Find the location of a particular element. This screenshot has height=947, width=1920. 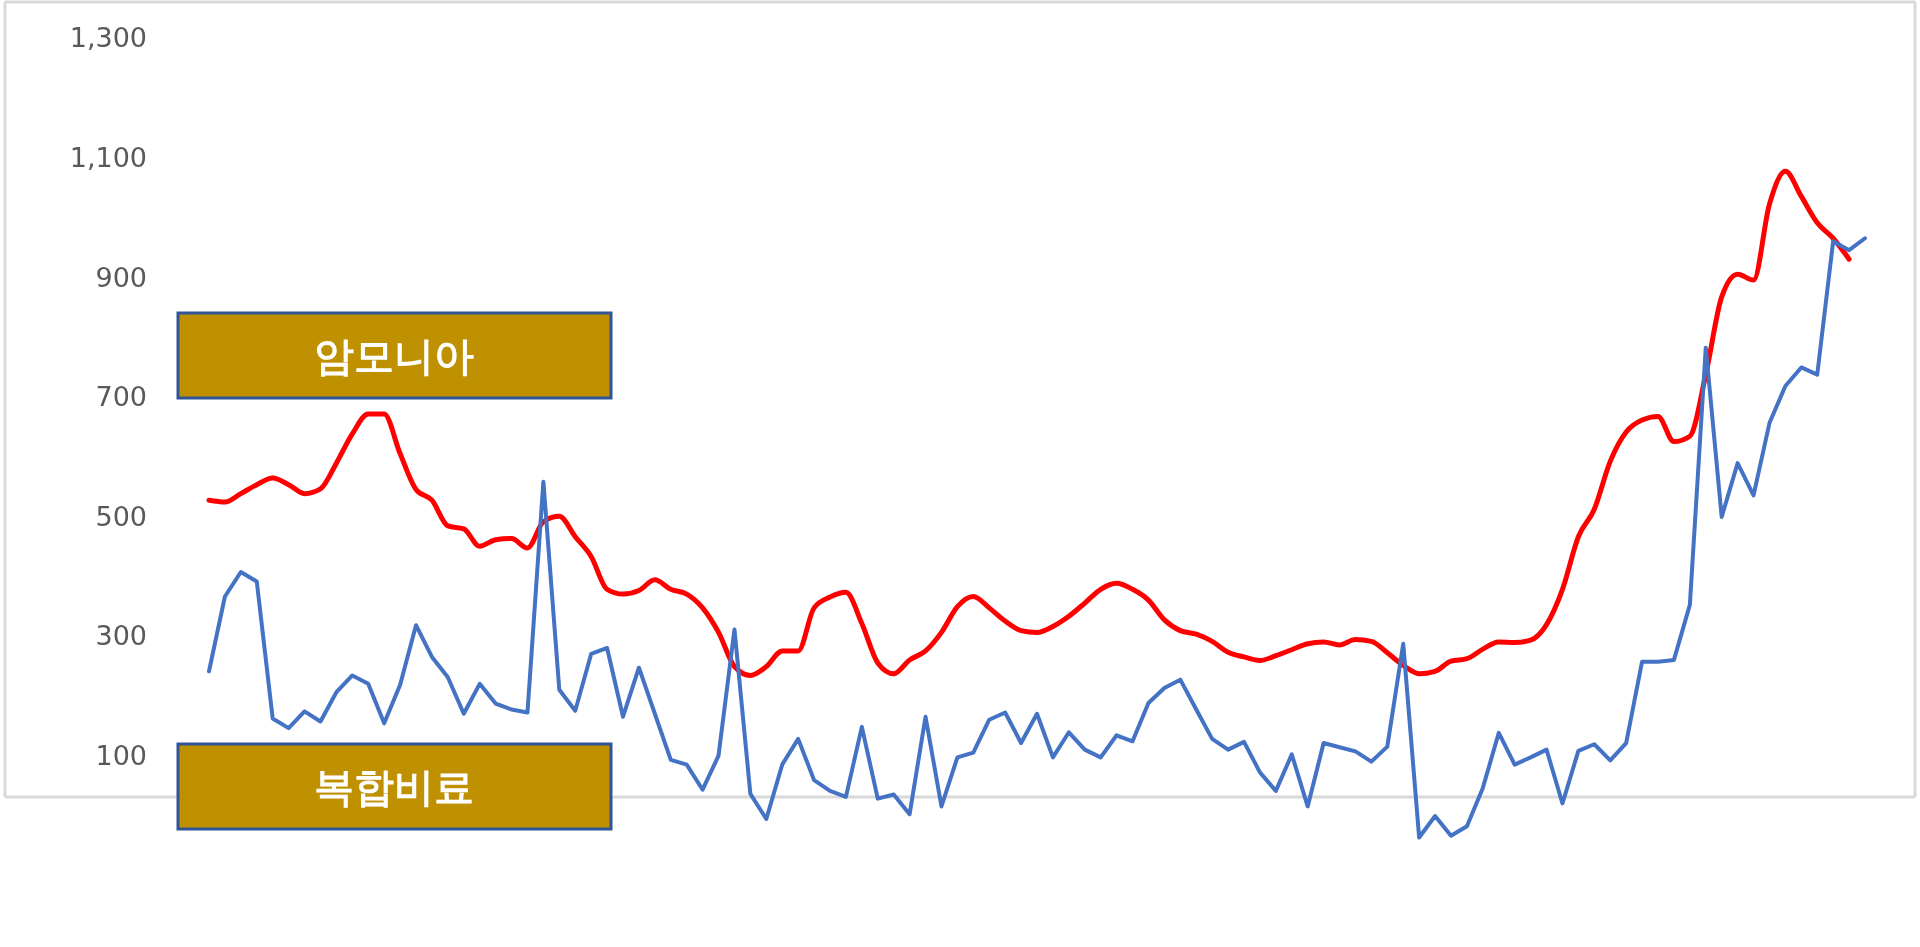

label-box: 복합비료 is located at coordinates (394, 786).